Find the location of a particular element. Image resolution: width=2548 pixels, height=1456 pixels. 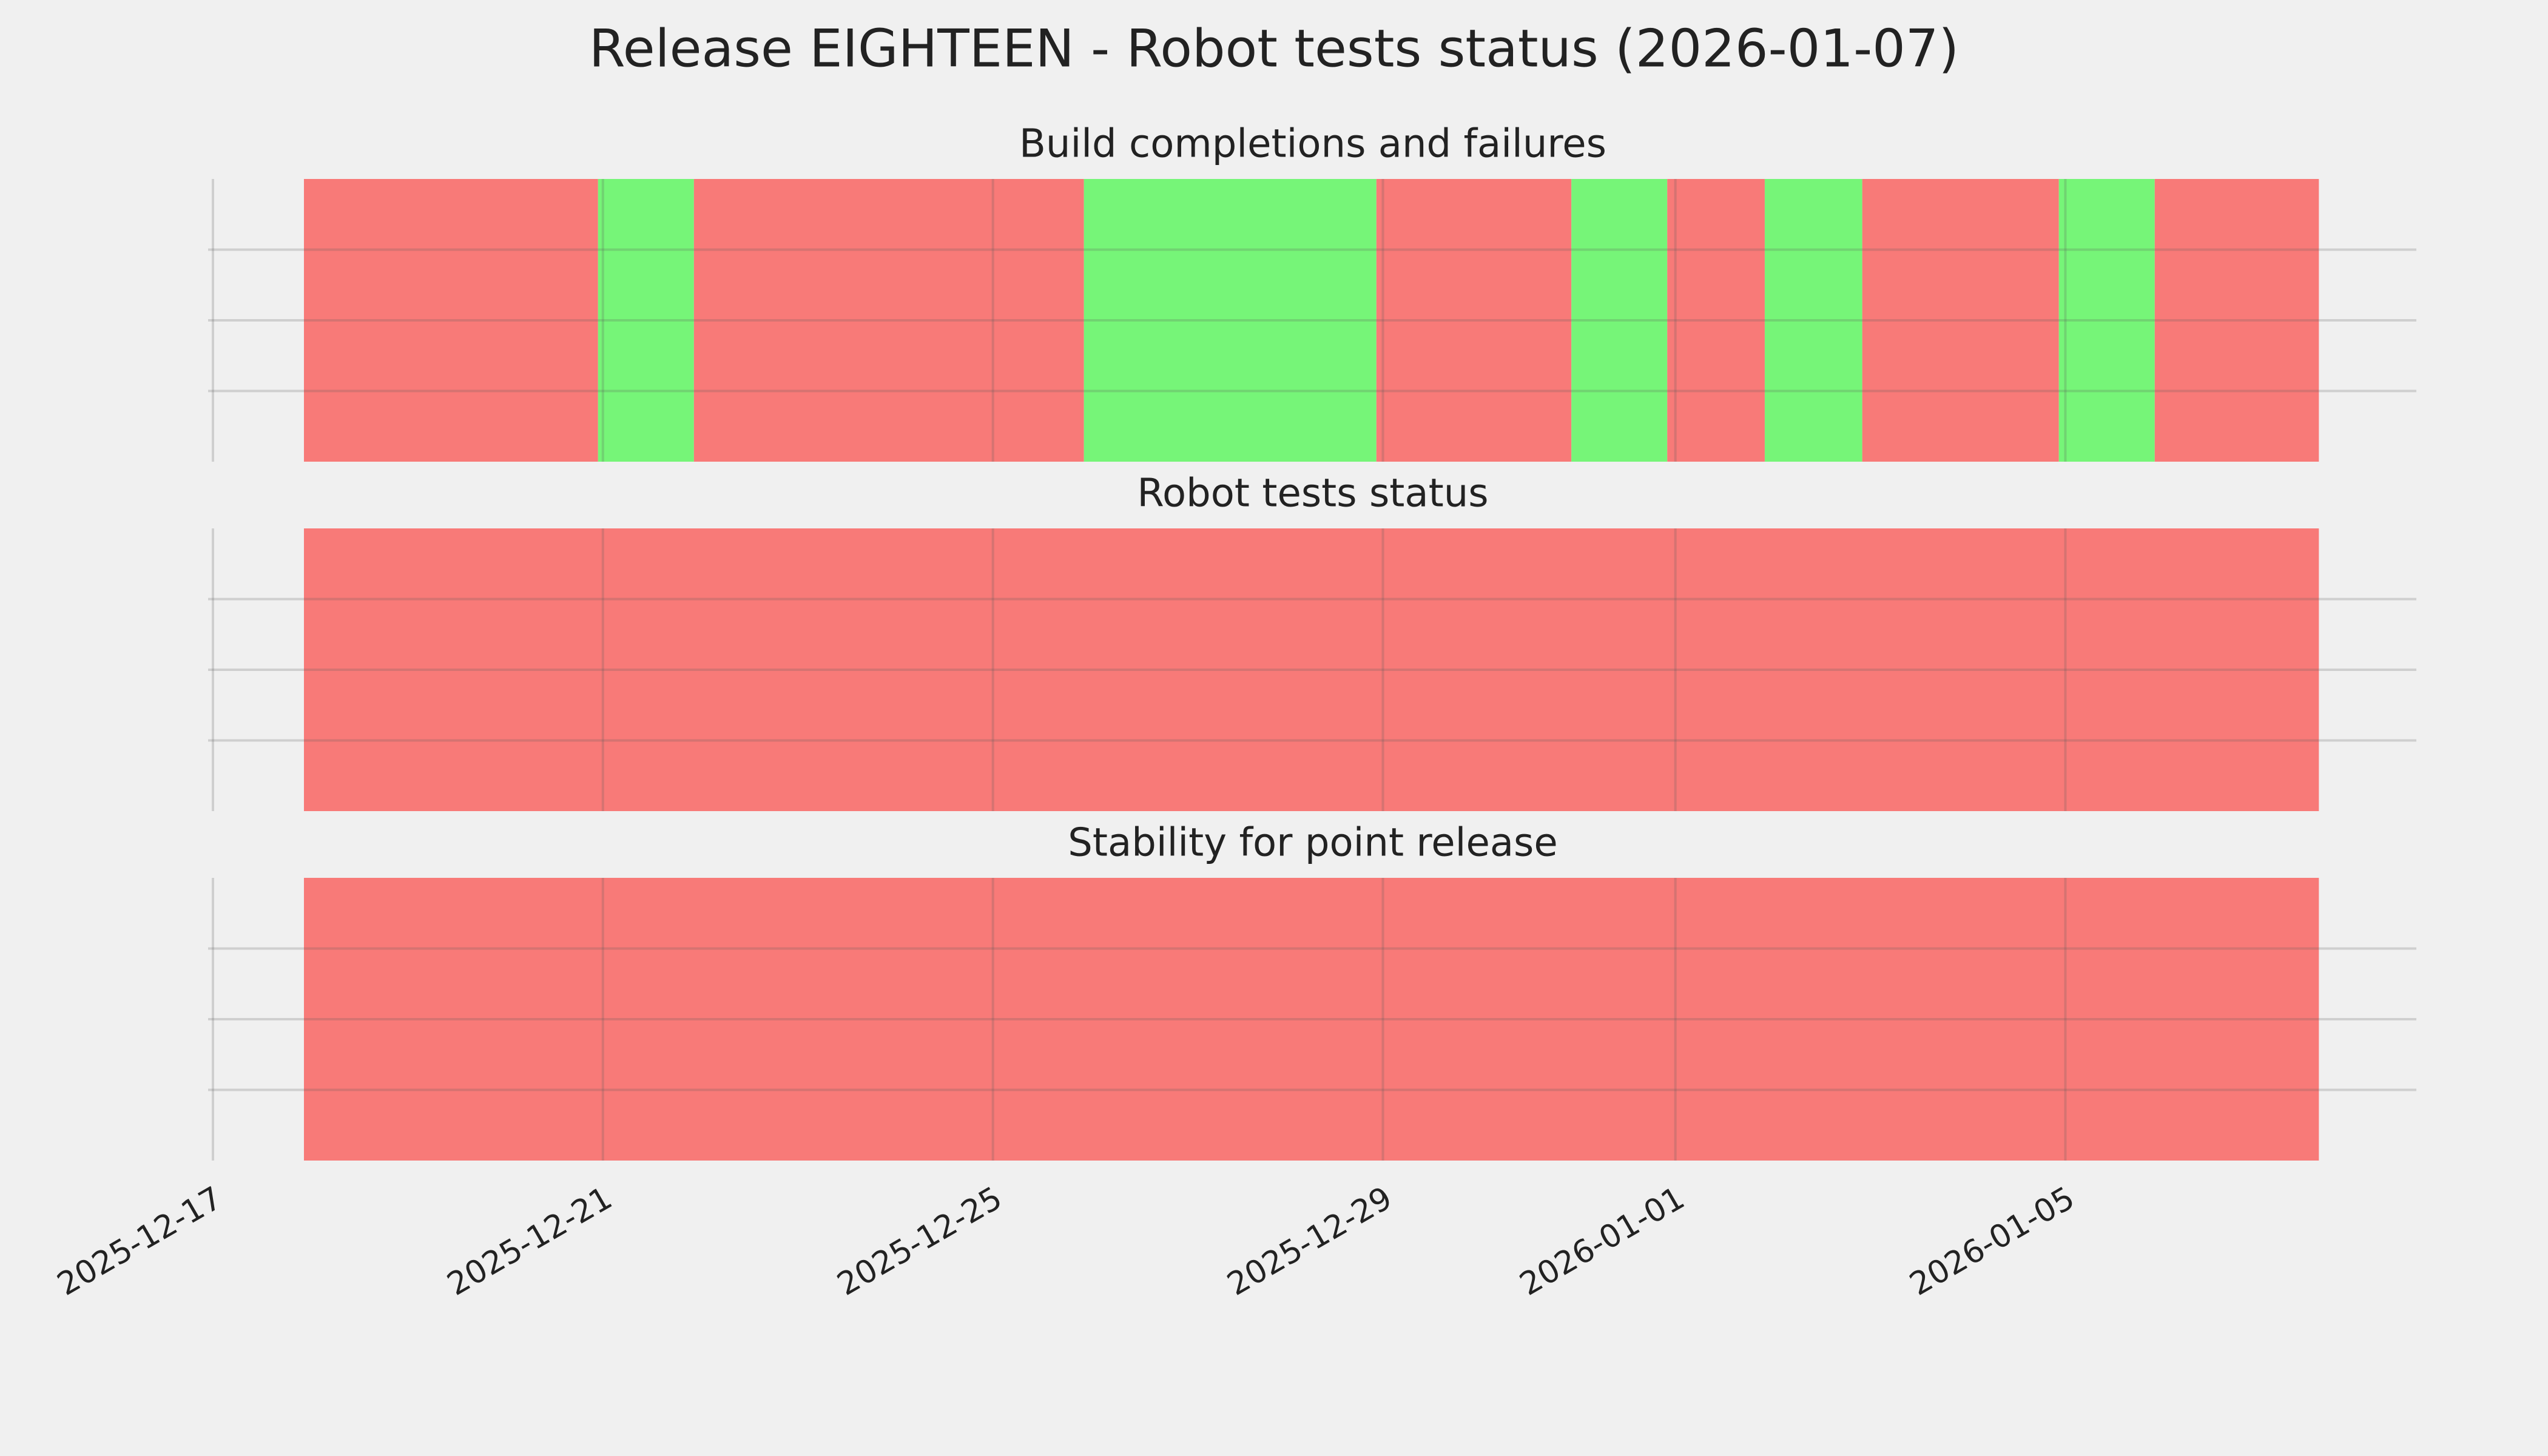

x-tick-label: 2026-01-05 is located at coordinates (1992, 1241).